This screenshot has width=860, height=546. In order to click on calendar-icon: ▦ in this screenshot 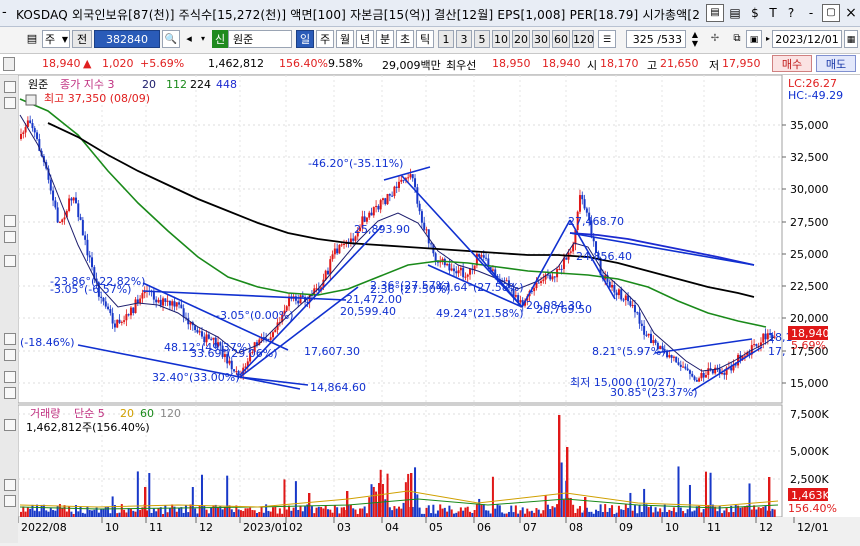, I will do `click(851, 39)`.